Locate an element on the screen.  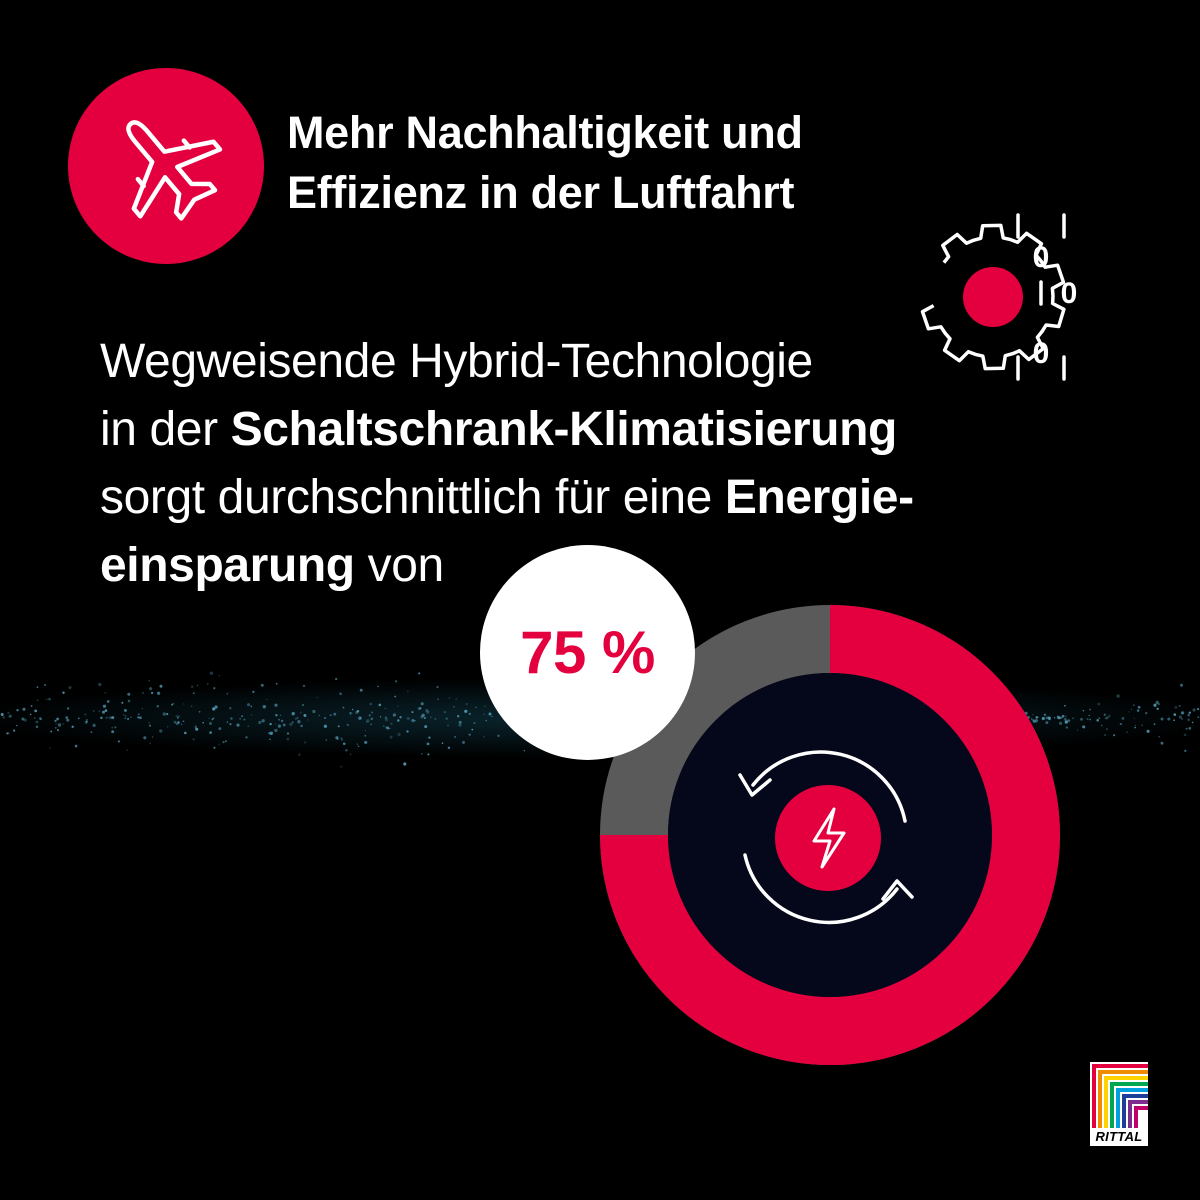
binary-digit-bottom: 0 is located at coordinates (1041, 353).